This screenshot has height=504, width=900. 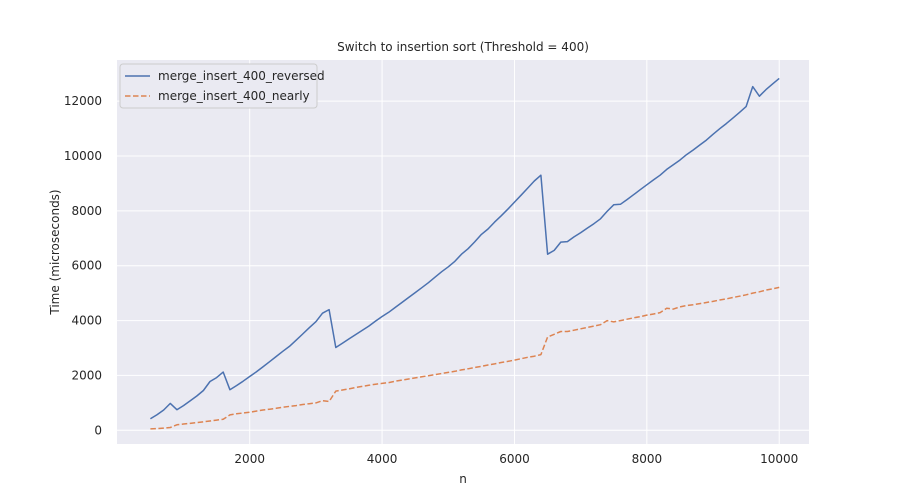 What do you see at coordinates (647, 459) in the screenshot?
I see `x-tick-label: 8000` at bounding box center [647, 459].